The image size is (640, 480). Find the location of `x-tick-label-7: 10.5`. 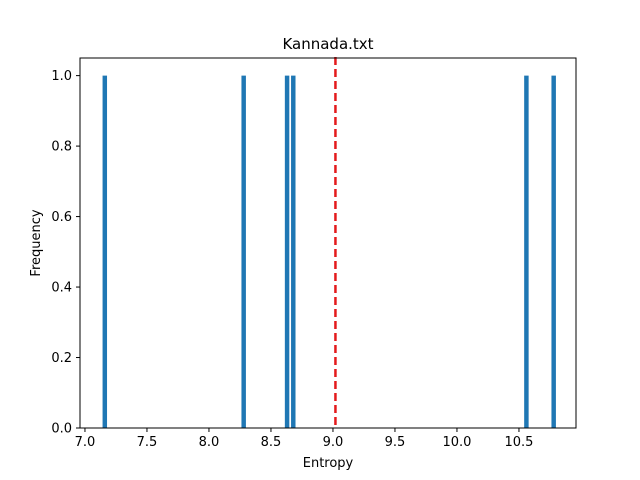

x-tick-label-7: 10.5 is located at coordinates (518, 442).